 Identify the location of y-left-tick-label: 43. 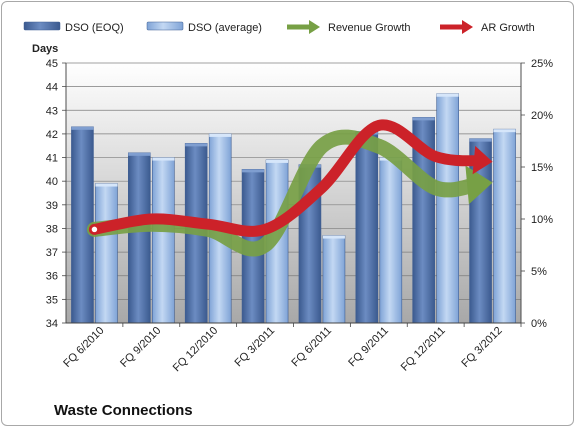
(52, 111).